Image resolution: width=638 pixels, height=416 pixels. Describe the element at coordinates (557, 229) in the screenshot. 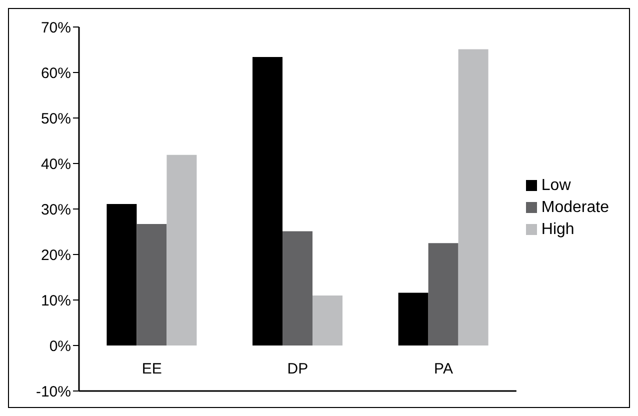

I see `legend-label: High` at that location.